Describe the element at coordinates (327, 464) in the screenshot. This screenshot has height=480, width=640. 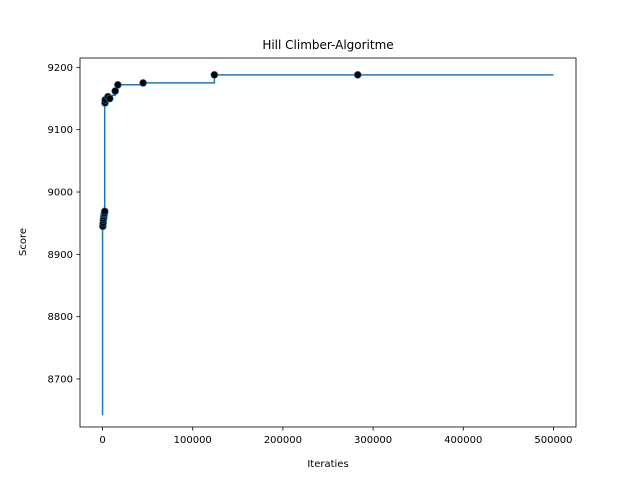
I see `x-axis-label: Iteraties` at that location.